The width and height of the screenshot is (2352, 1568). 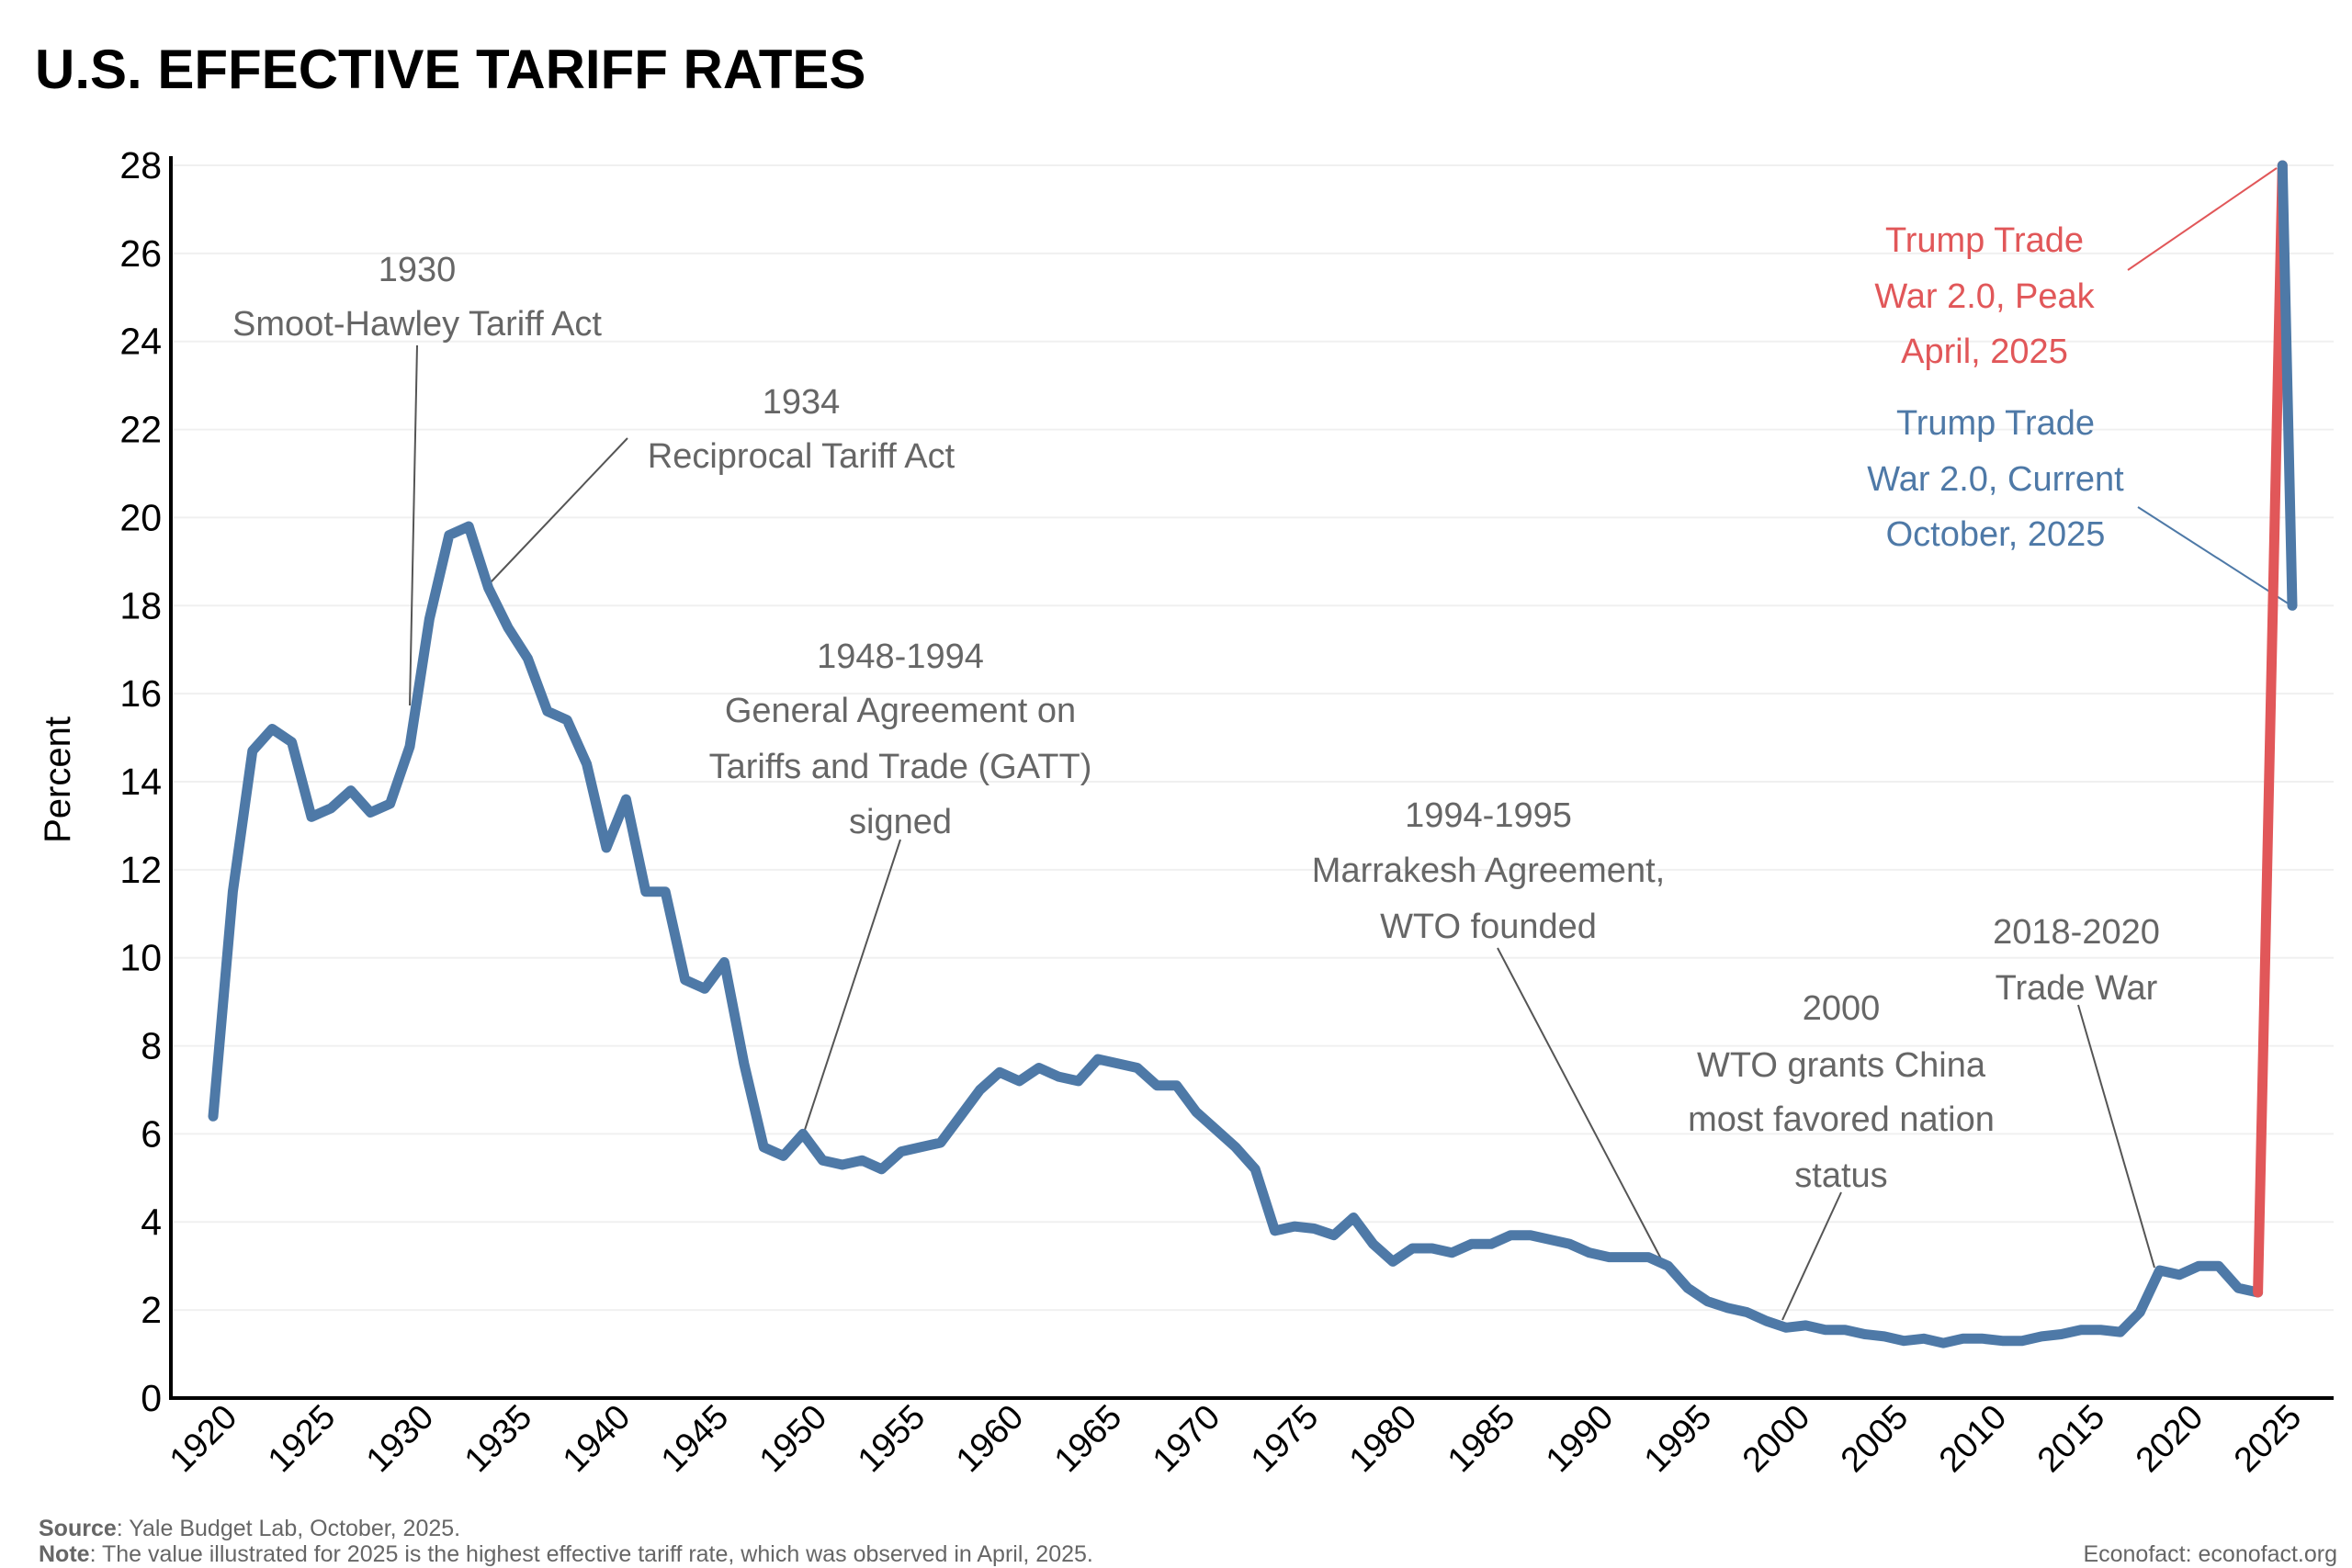 I want to click on x-tick-label: 1965, so click(x=1088, y=1439).